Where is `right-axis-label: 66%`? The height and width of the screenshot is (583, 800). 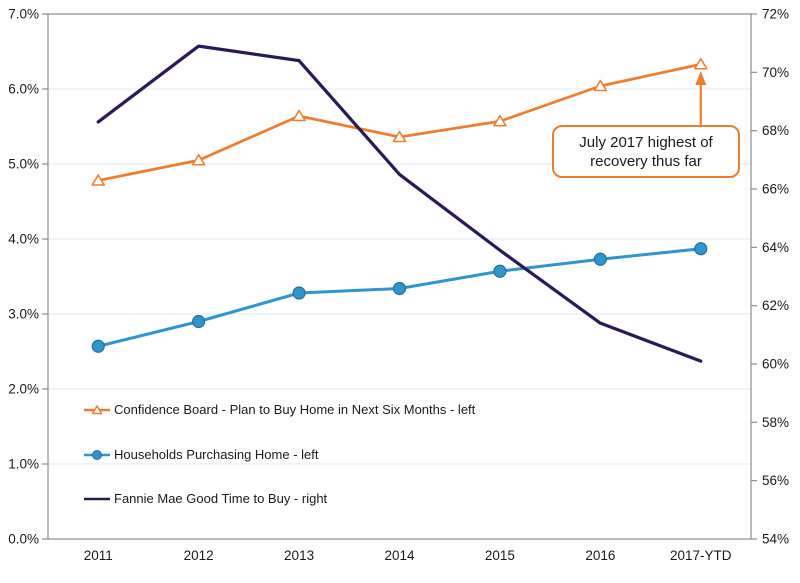 right-axis-label: 66% is located at coordinates (775, 189).